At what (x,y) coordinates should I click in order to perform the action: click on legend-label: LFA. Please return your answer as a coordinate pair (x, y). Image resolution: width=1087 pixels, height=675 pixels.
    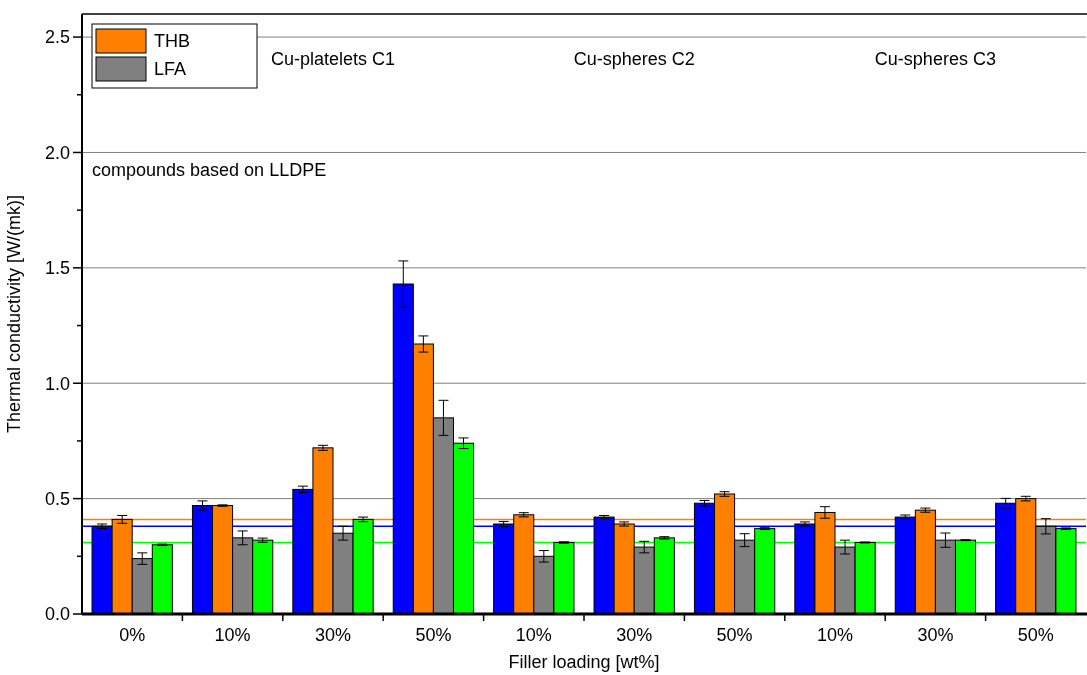
    Looking at the image, I should click on (170, 69).